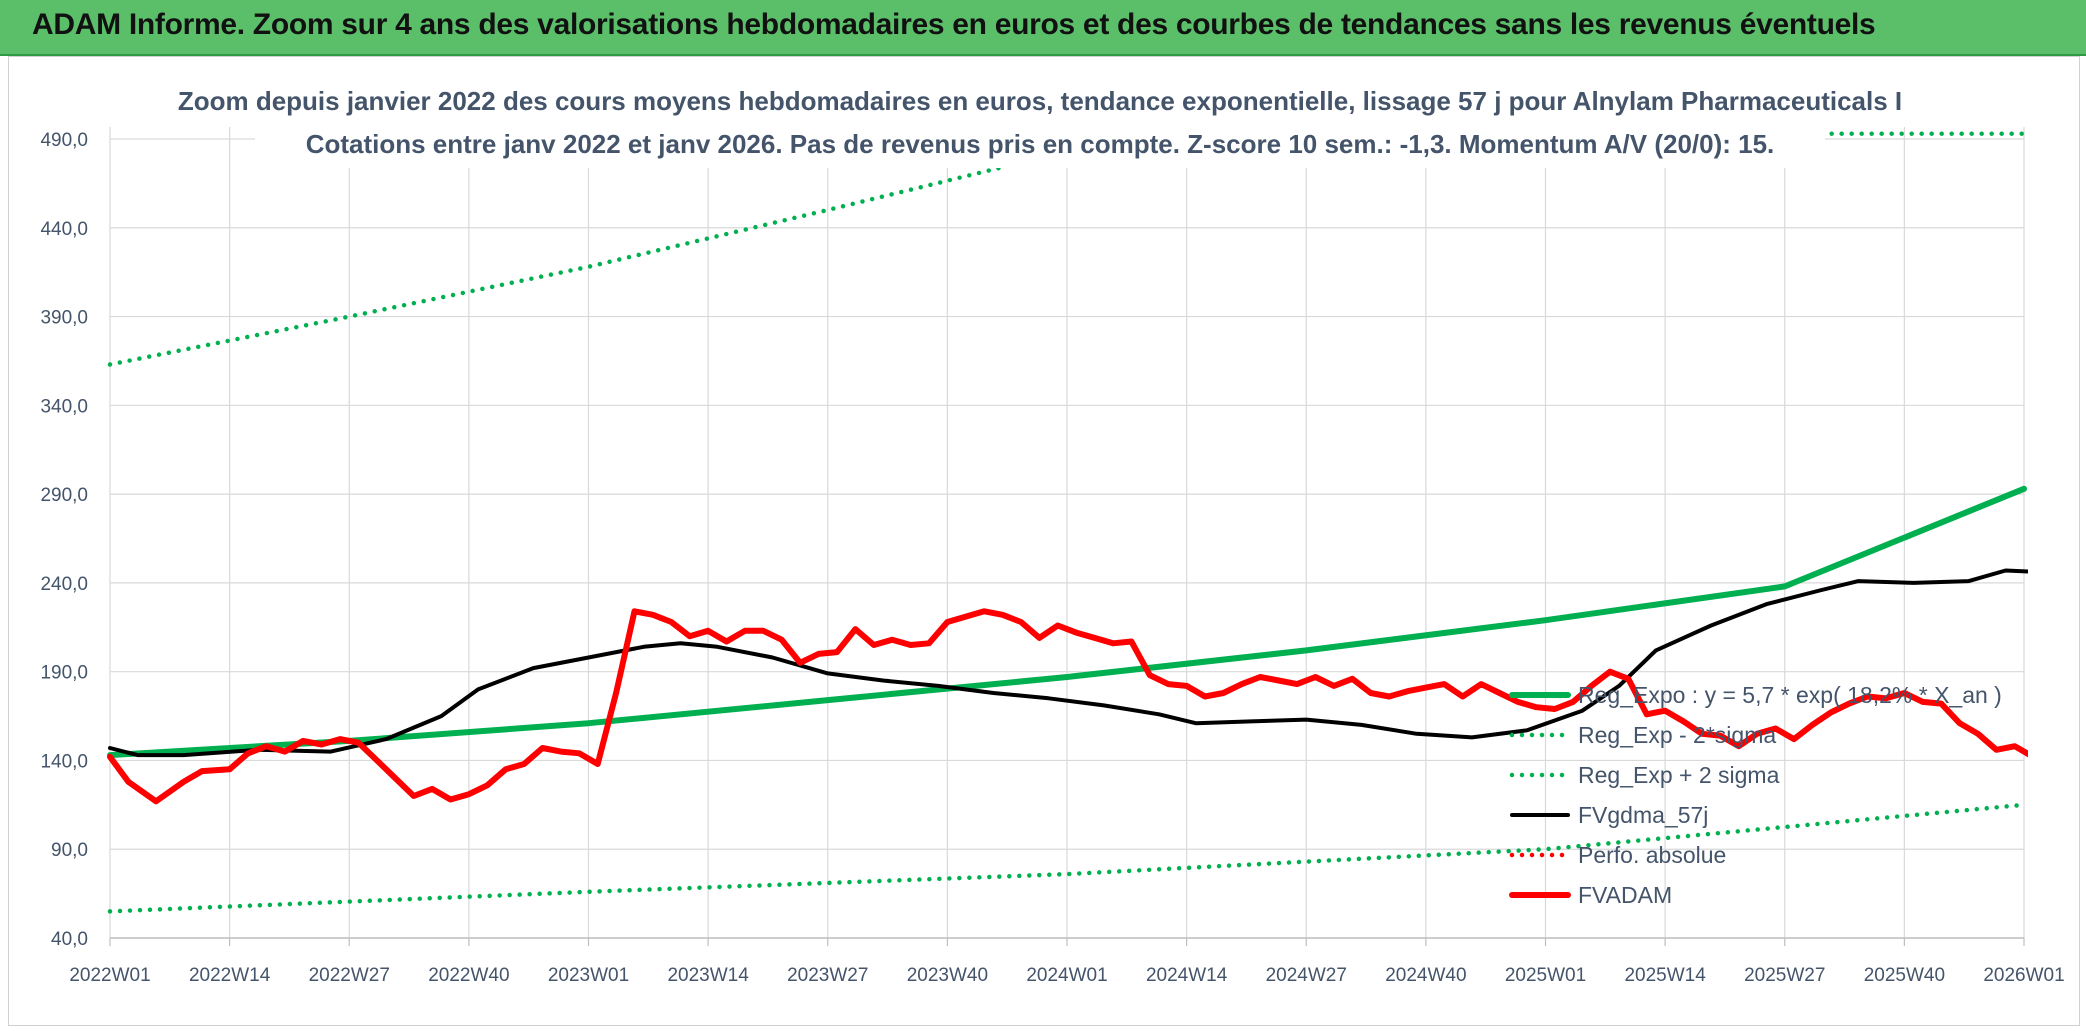 The height and width of the screenshot is (1031, 2086). I want to click on x-tick-label: 2023W01, so click(588, 975).